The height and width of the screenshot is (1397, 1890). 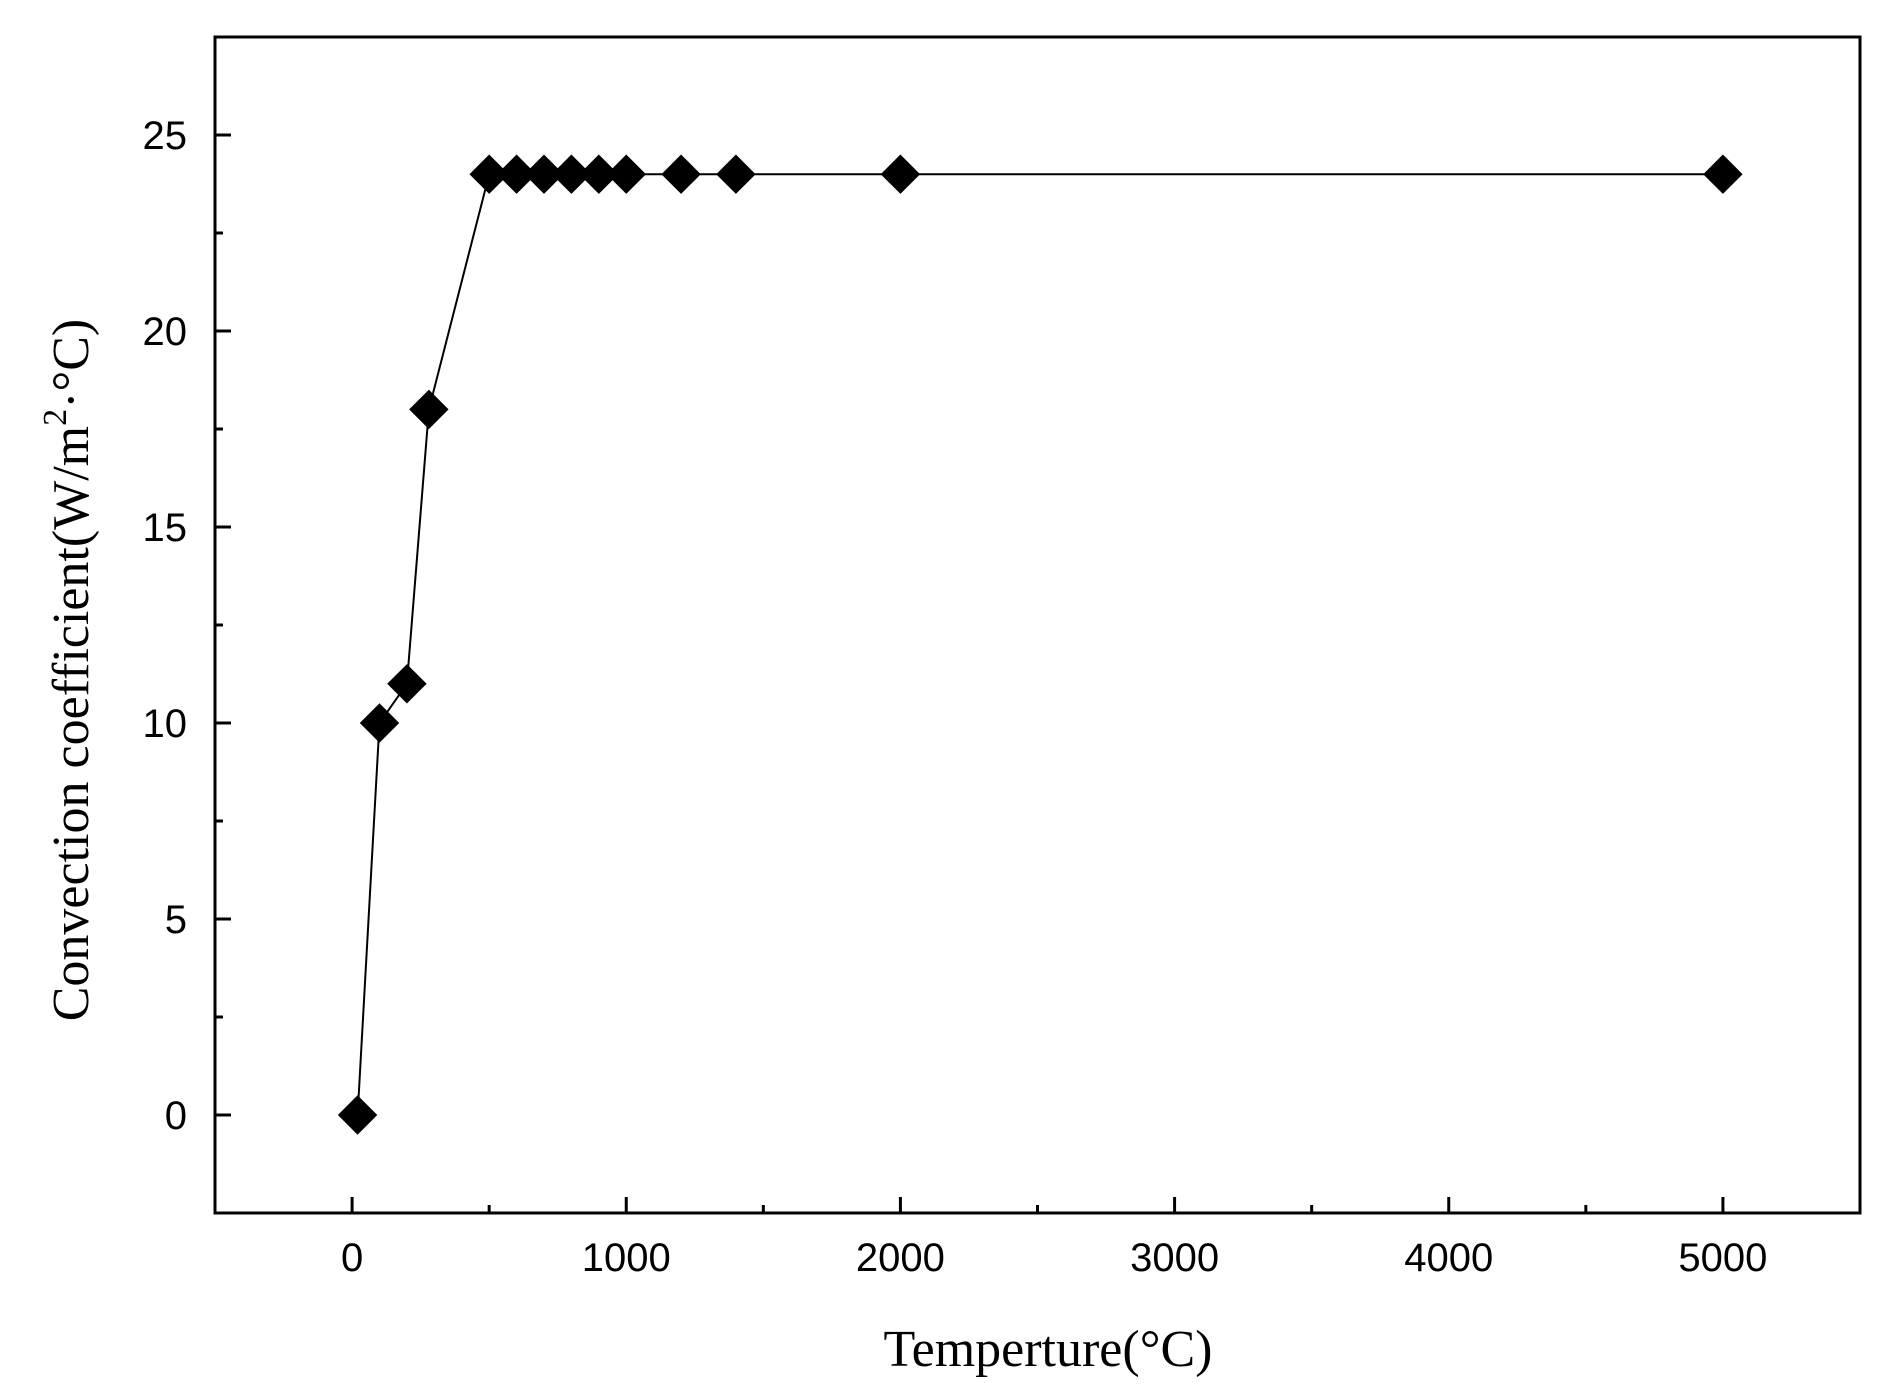 What do you see at coordinates (165, 528) in the screenshot?
I see `y-tick-label: 15` at bounding box center [165, 528].